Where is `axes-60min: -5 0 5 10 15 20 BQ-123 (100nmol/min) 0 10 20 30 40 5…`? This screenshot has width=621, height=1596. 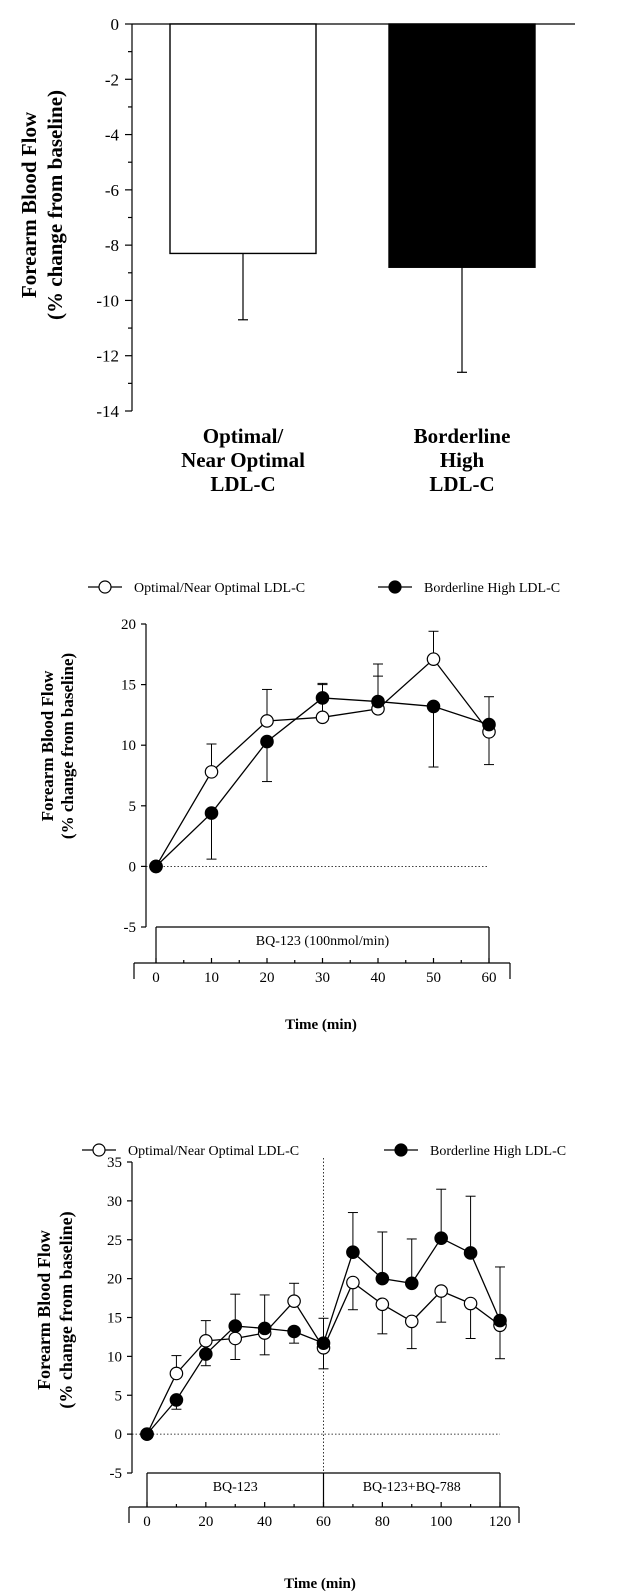 axes-60min: -5 0 5 10 15 20 BQ-123 (100nmol/min) 0 10 20 30 40 5… is located at coordinates (316, 801).